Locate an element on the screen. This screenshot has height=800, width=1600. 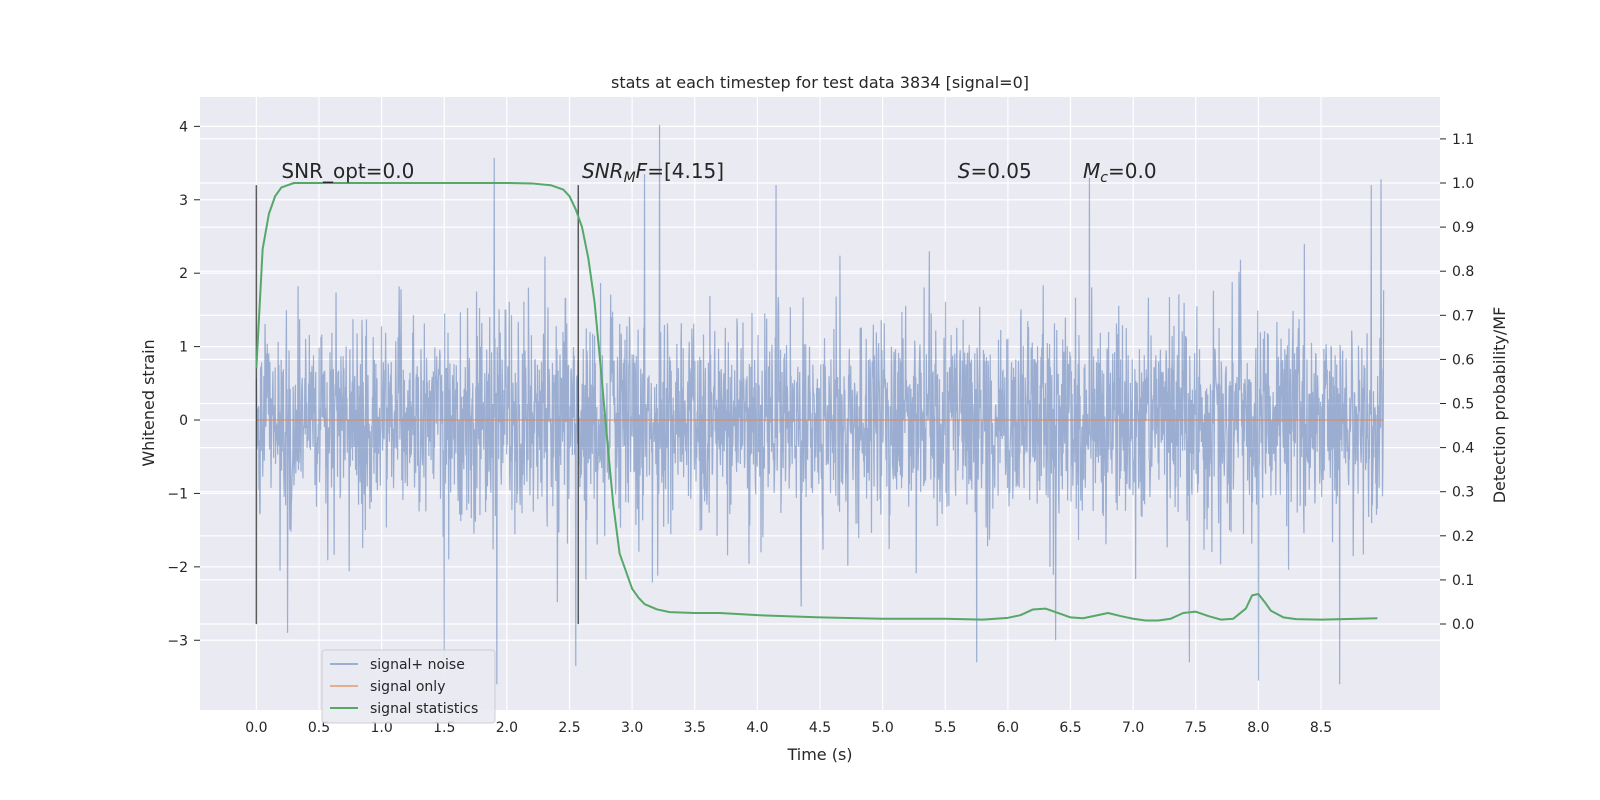
y2-tick-label: 1.1 is located at coordinates (1463, 140).